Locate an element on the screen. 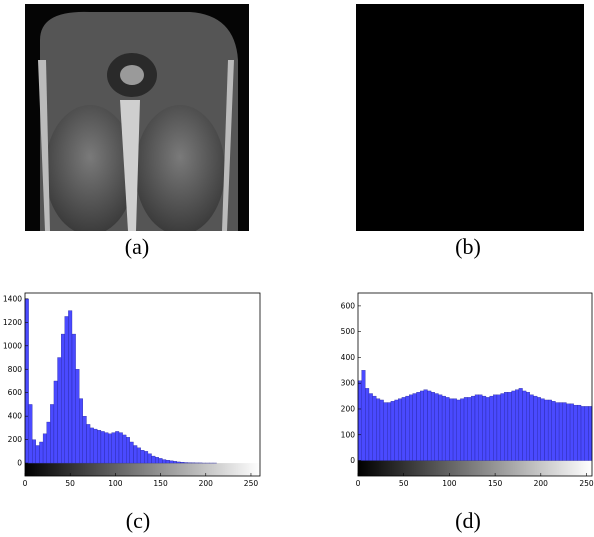  x-tick-label: 250 is located at coordinates (586, 483).